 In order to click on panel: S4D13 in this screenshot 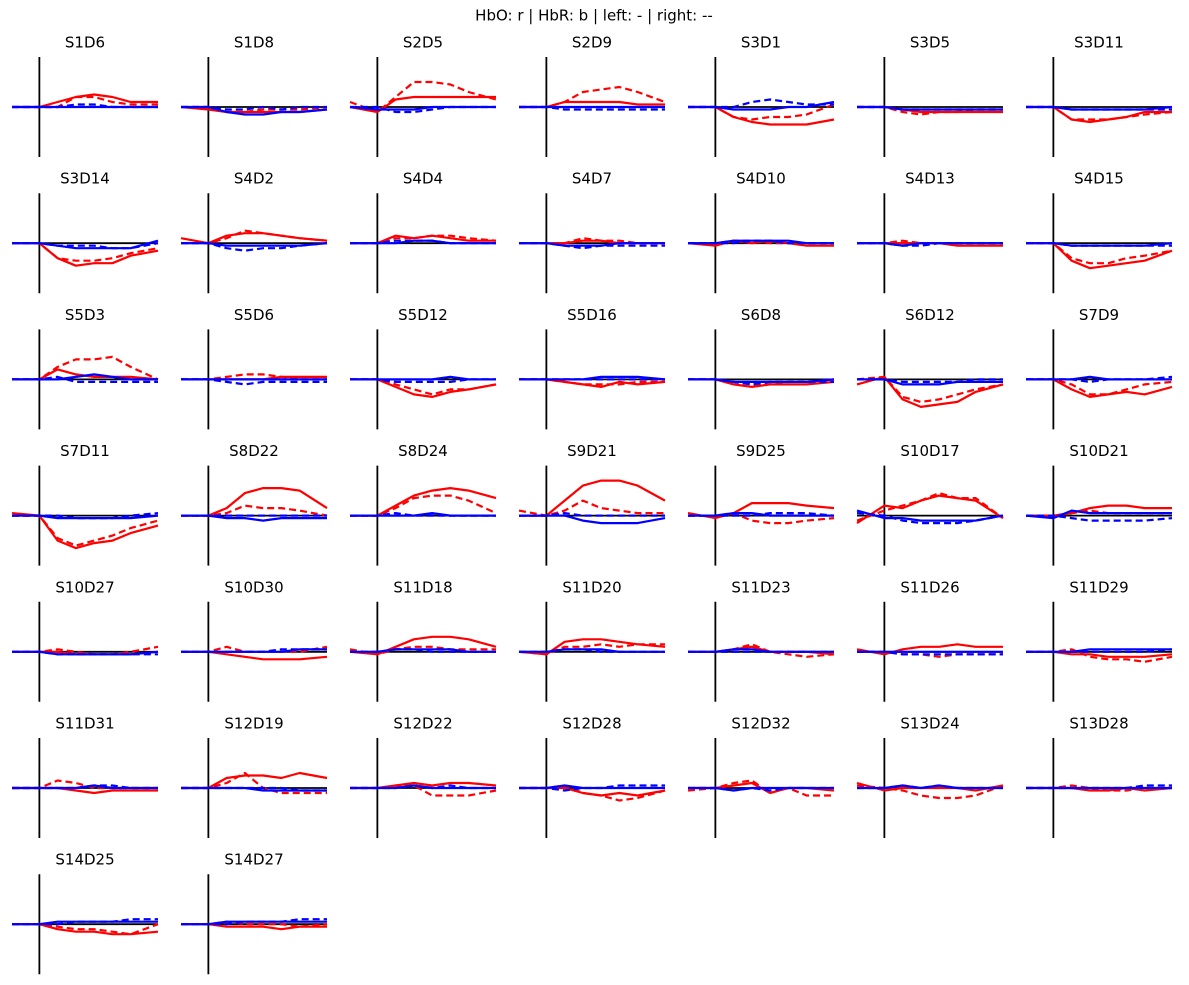, I will do `click(930, 232)`.